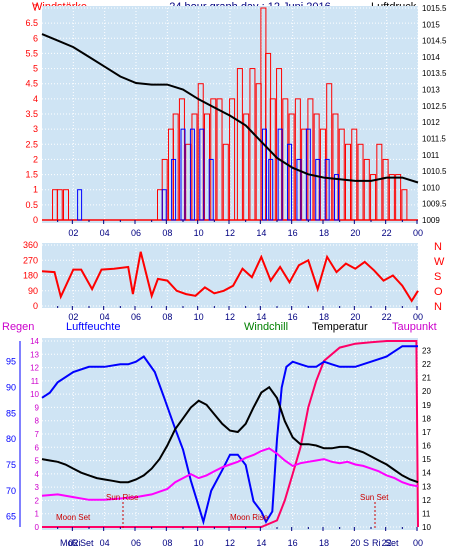 This screenshot has height=555, width=470. What do you see at coordinates (35, 129) in the screenshot?
I see `y-left-tick-label: 3` at bounding box center [35, 129].